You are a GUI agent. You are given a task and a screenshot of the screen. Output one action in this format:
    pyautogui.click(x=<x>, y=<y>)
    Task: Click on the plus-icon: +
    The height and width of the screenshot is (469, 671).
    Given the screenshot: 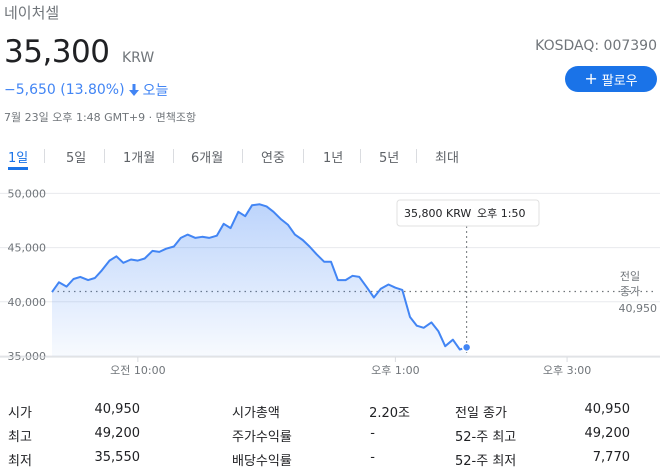 What is the action you would take?
    pyautogui.click(x=591, y=78)
    